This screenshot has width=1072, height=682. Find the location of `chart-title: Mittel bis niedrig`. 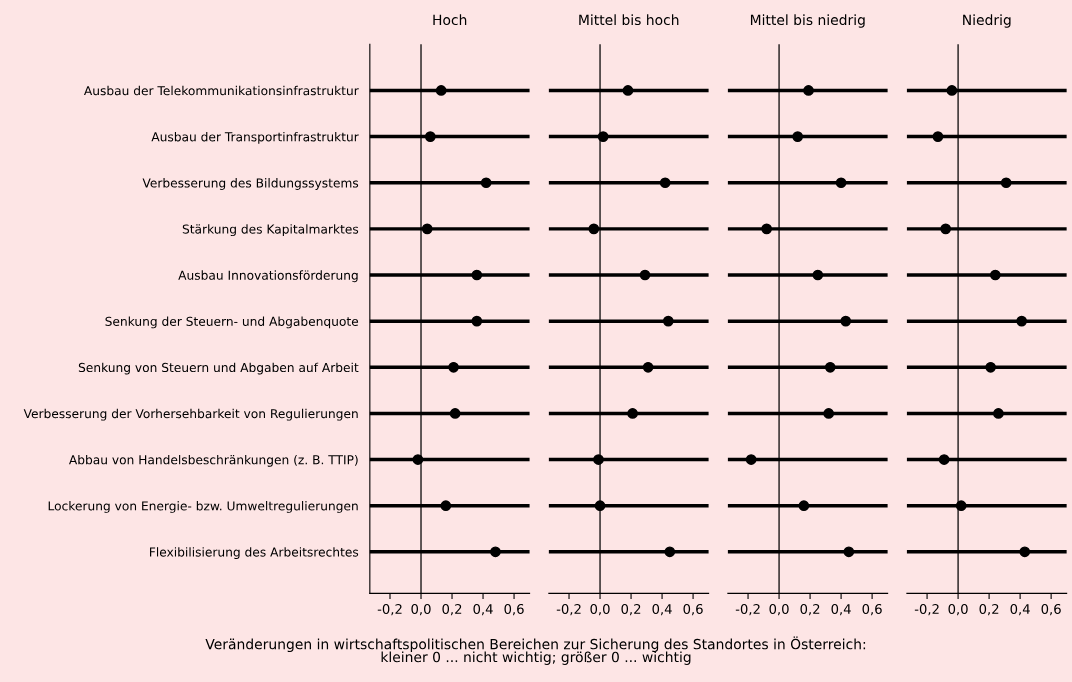

chart-title: Mittel bis niedrig is located at coordinates (807, 21).